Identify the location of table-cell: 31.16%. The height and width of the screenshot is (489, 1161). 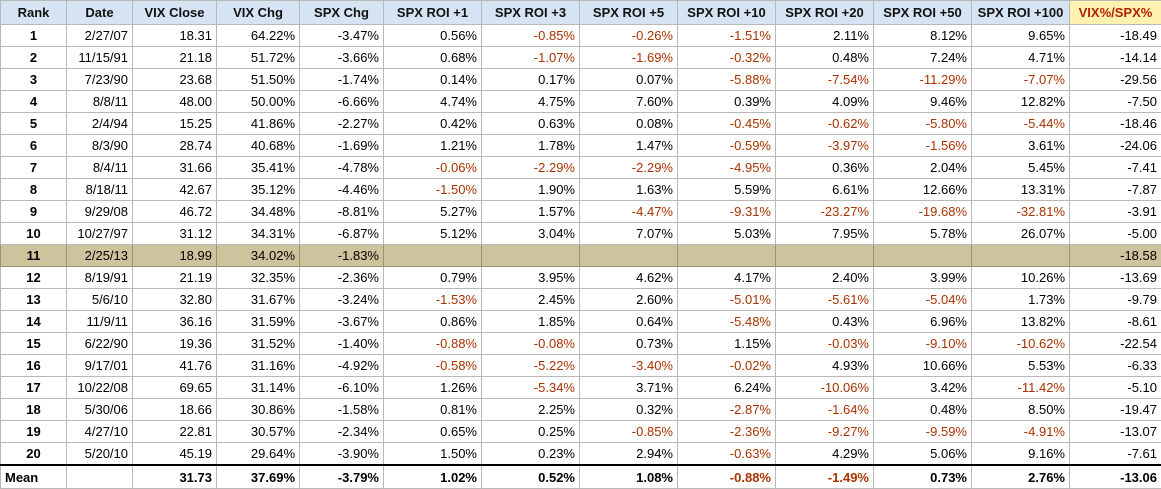
(258, 366).